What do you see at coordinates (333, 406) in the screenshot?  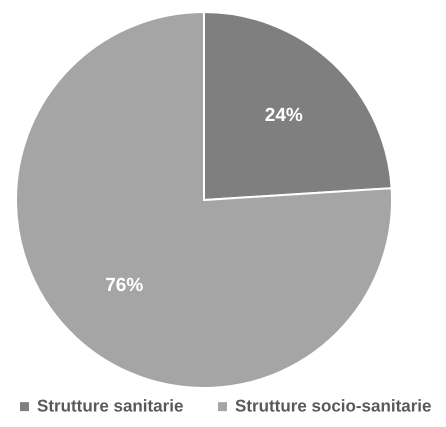 I see `legend-label: Strutture socio-sanitarie` at bounding box center [333, 406].